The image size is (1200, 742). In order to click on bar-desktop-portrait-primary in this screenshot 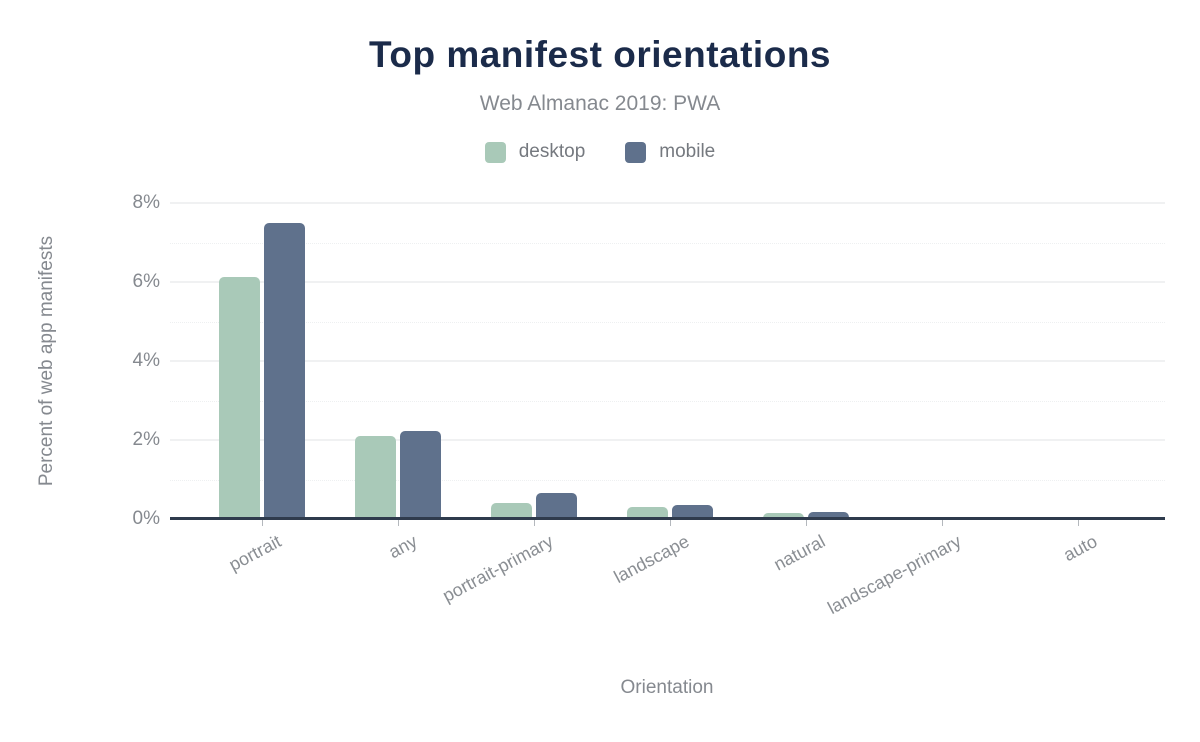, I will do `click(511, 511)`.